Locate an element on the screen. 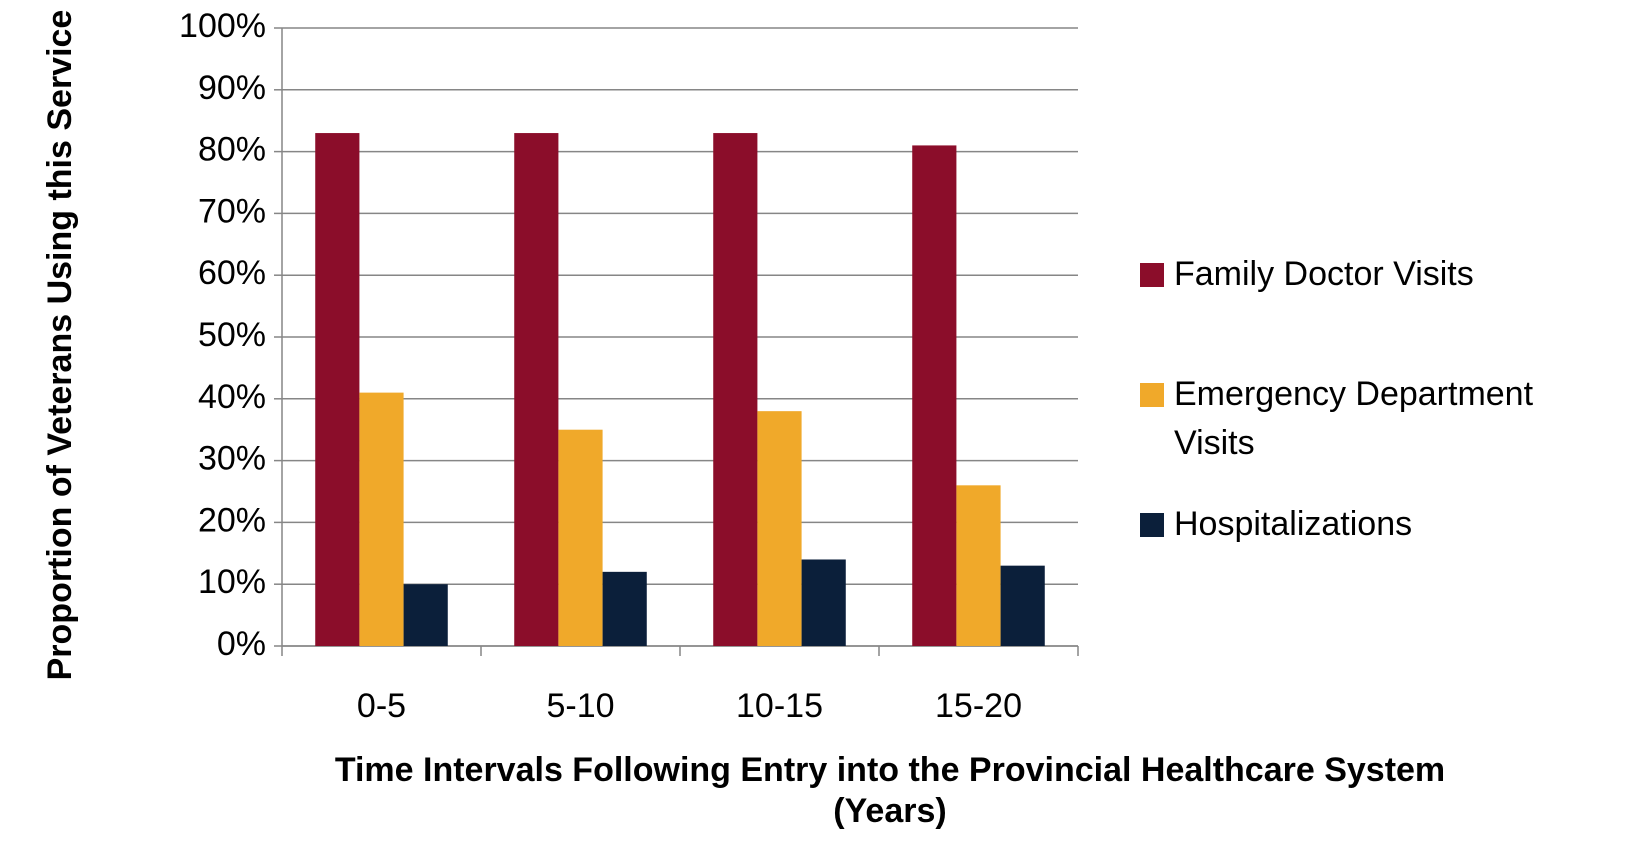  legend-label: Family Doctor Visits is located at coordinates (1324, 274).